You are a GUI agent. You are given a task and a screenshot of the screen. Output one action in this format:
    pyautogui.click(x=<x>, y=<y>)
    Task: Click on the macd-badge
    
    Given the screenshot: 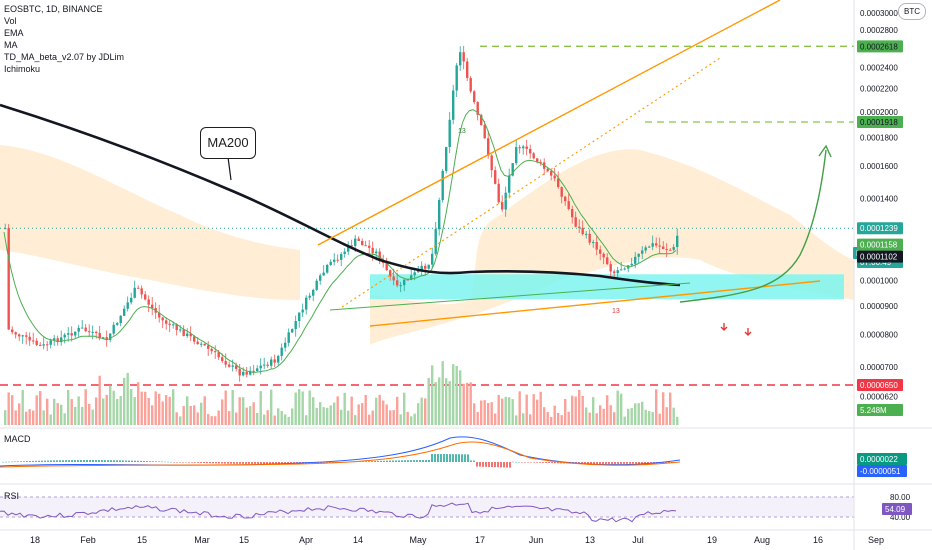 What is the action you would take?
    pyautogui.click(x=882, y=471)
    